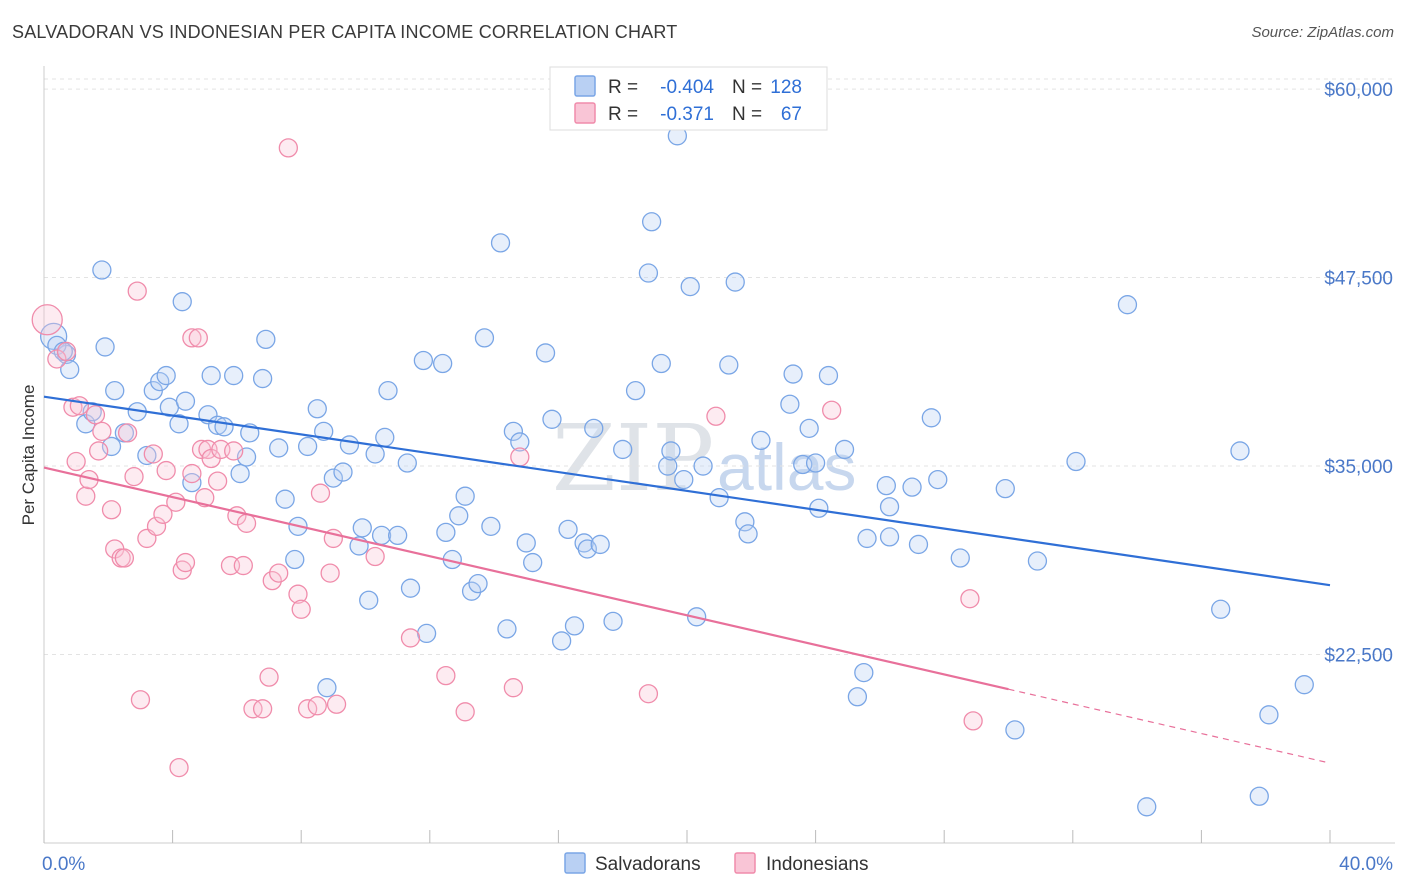 This screenshot has height=892, width=1406. I want to click on legend-r-label-2: R =, so click(623, 114).